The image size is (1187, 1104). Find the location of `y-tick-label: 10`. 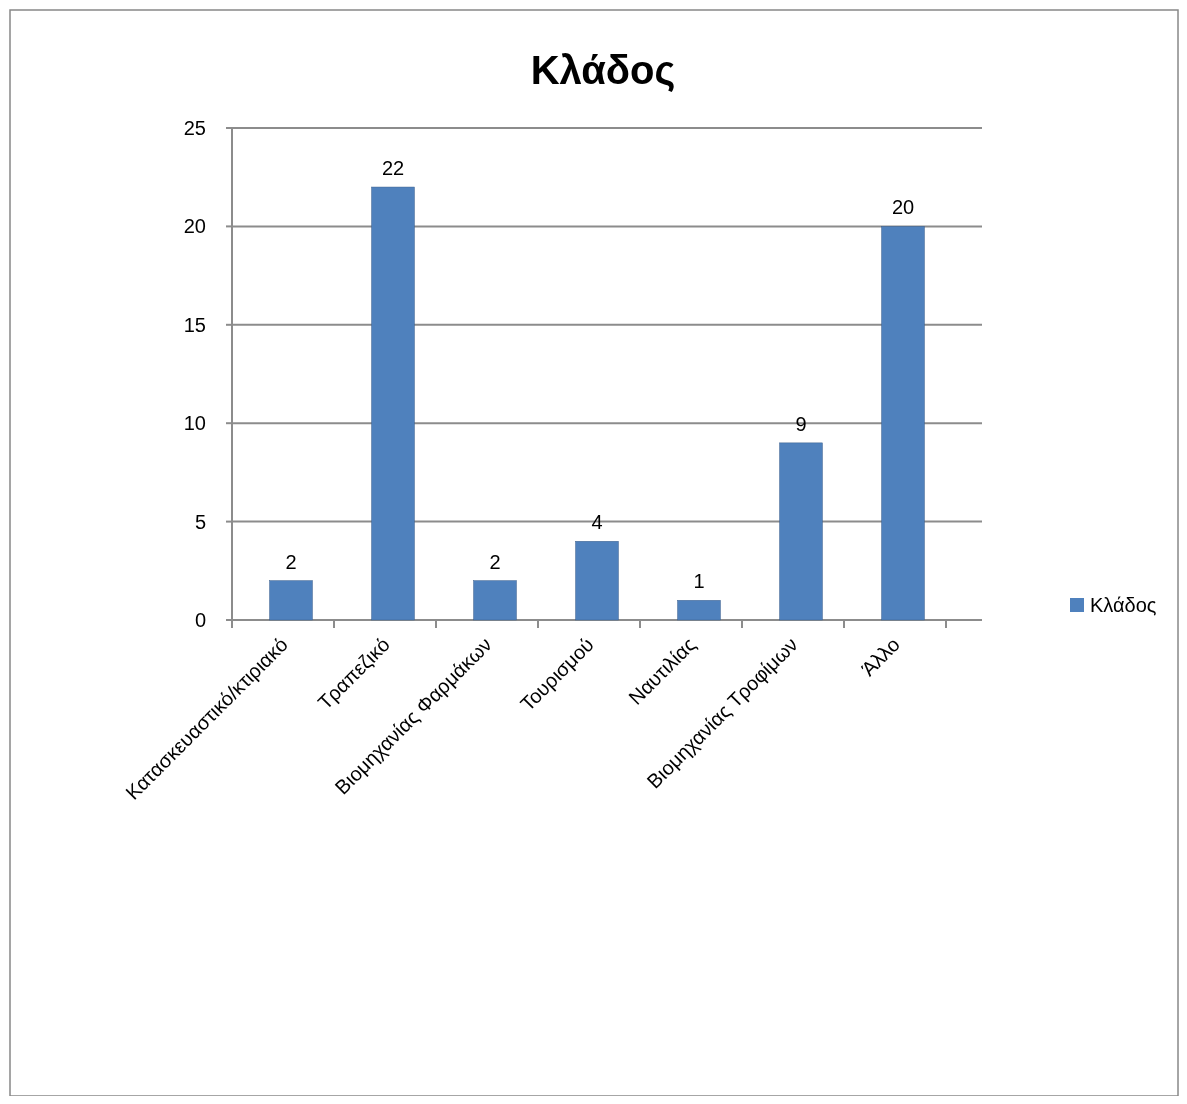

y-tick-label: 10 is located at coordinates (194, 423).